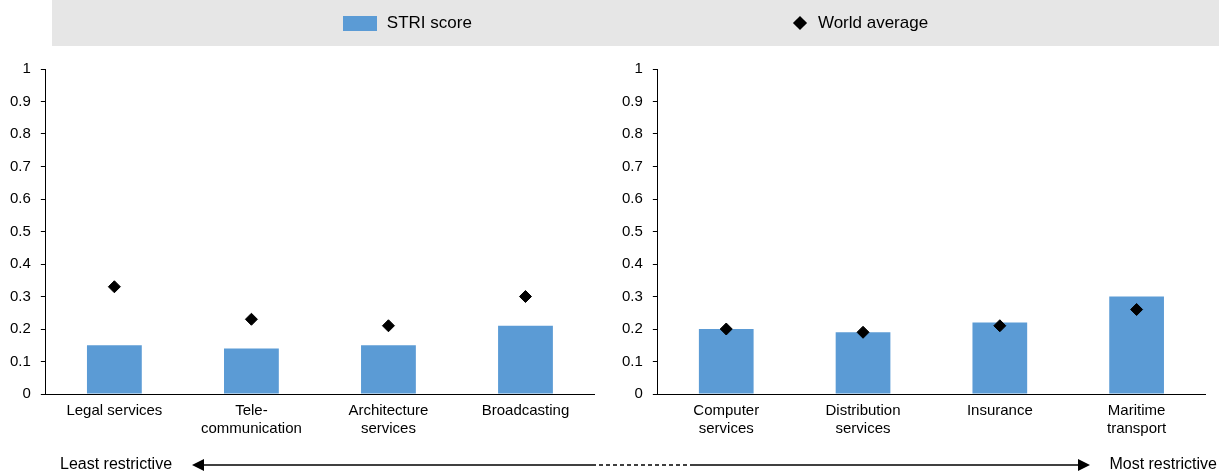  What do you see at coordinates (525, 410) in the screenshot?
I see `x-tick-label: Broadcasting` at bounding box center [525, 410].